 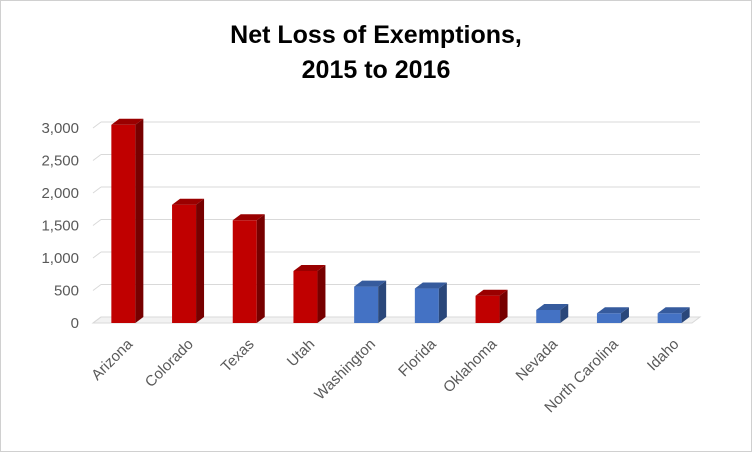 I want to click on x-category-label: Nevada, so click(x=536, y=359).